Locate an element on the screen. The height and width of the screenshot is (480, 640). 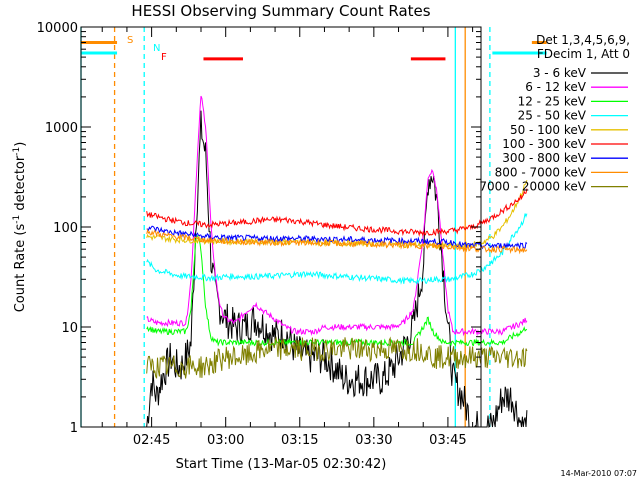
series-line-800-7000-kev is located at coordinates (337, 241).